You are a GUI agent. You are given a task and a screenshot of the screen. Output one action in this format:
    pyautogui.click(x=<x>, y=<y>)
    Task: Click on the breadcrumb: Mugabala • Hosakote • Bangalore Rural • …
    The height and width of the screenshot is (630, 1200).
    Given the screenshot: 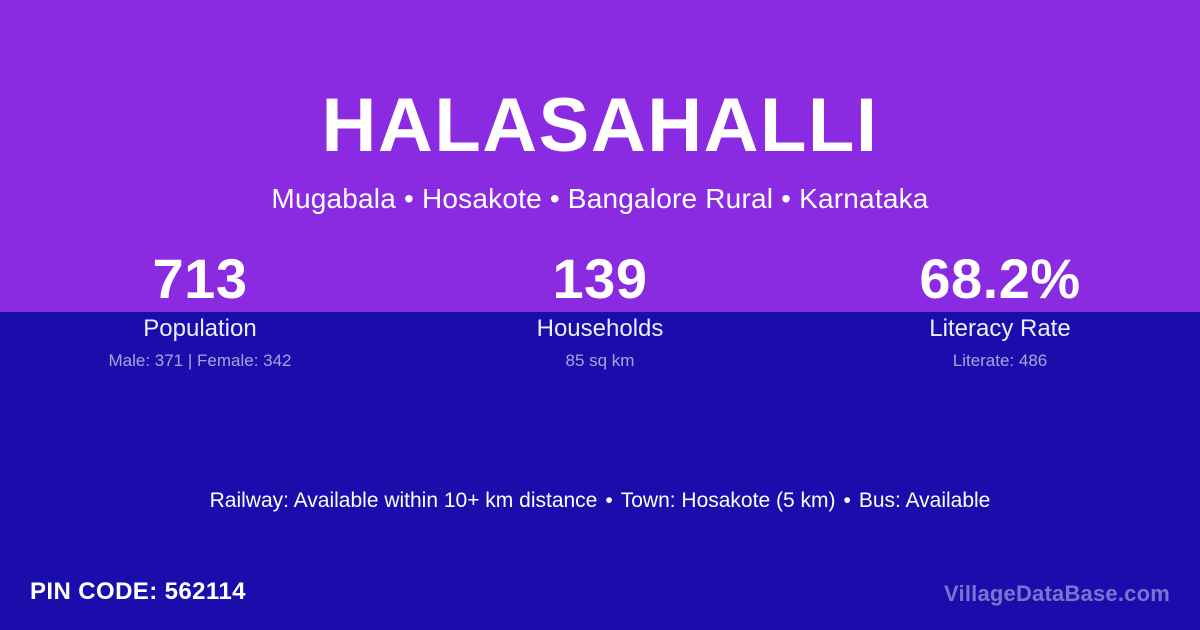 What is the action you would take?
    pyautogui.click(x=600, y=198)
    